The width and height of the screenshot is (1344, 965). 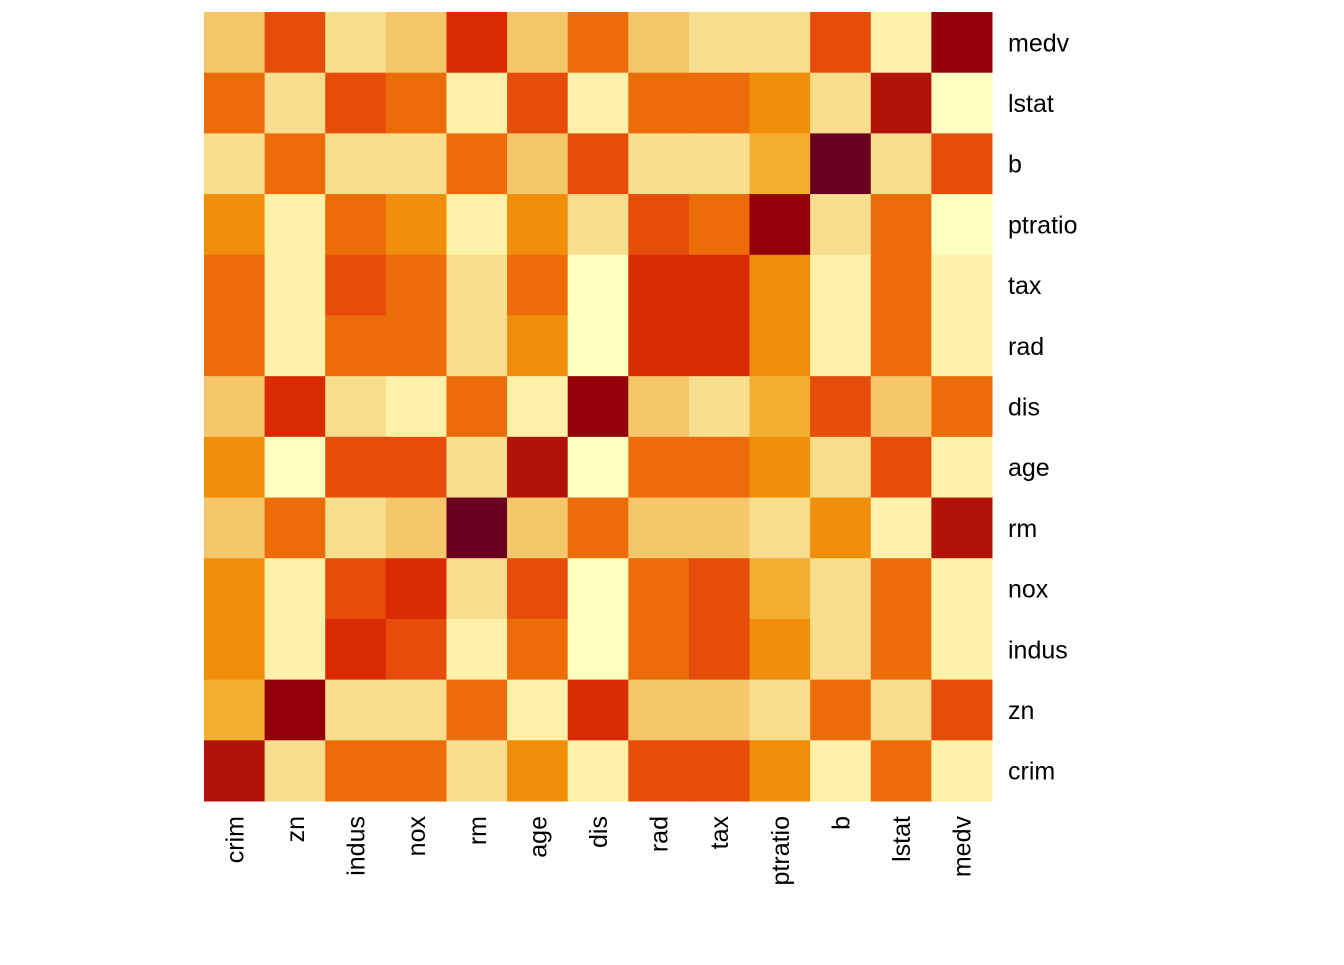 I want to click on row-label: age, so click(x=1029, y=468).